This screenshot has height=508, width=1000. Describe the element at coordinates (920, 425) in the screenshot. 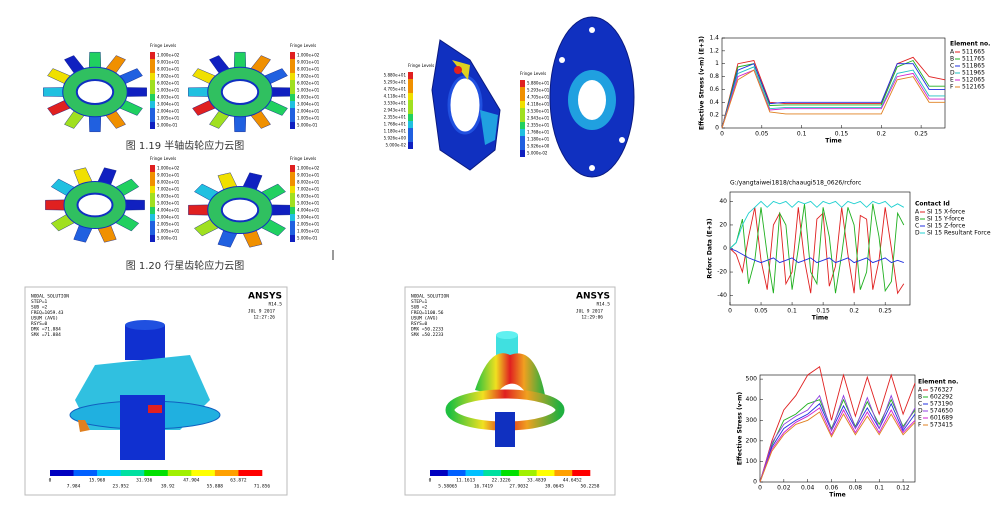

I see `legend-symbol: F` at that location.